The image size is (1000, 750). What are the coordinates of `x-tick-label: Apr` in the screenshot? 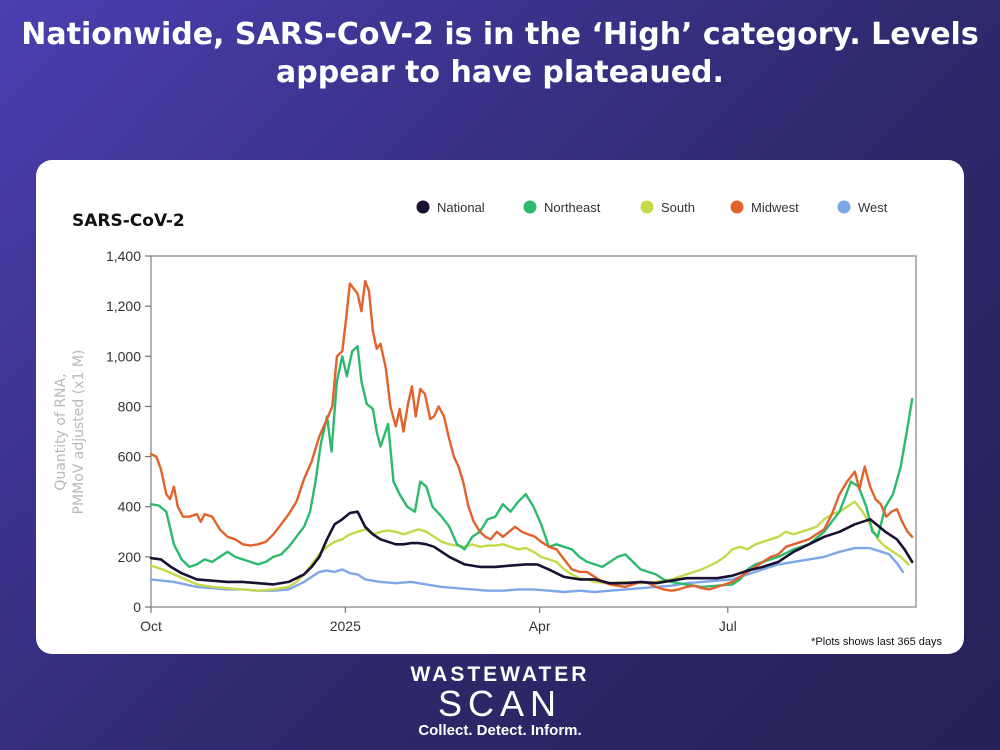 It's located at (540, 626).